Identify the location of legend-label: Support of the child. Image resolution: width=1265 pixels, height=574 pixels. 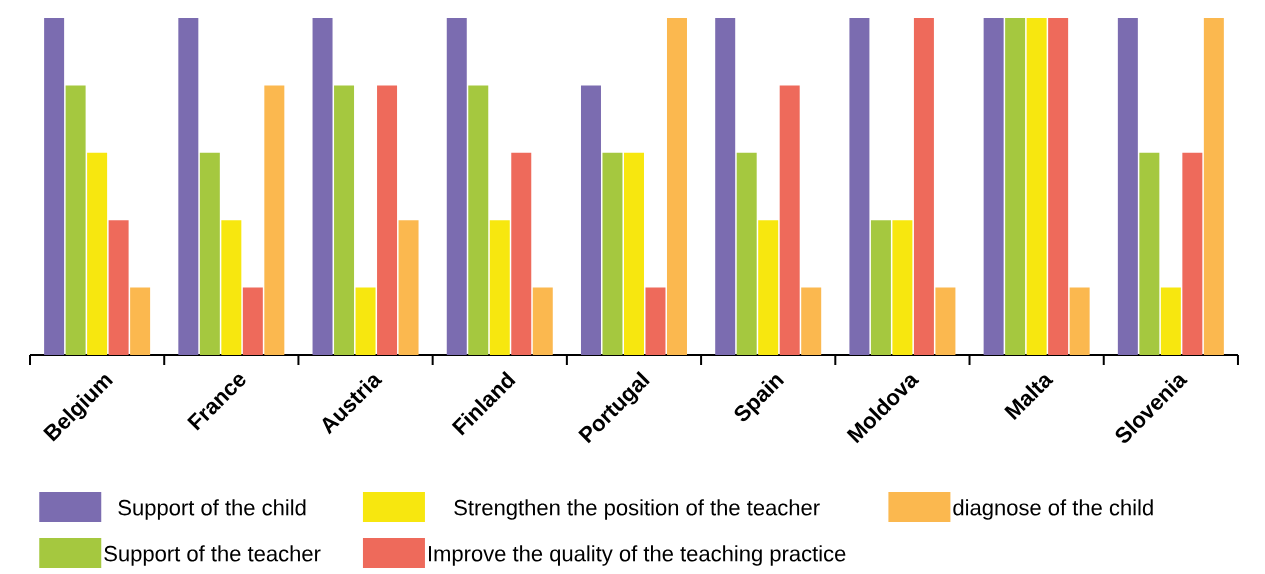
(212, 509).